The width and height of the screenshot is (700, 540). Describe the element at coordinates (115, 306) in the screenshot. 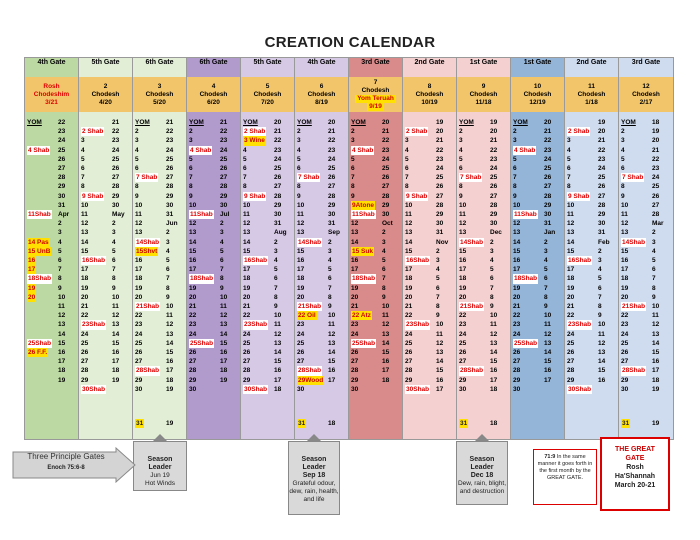

I see `gregorian-cell: 11` at that location.